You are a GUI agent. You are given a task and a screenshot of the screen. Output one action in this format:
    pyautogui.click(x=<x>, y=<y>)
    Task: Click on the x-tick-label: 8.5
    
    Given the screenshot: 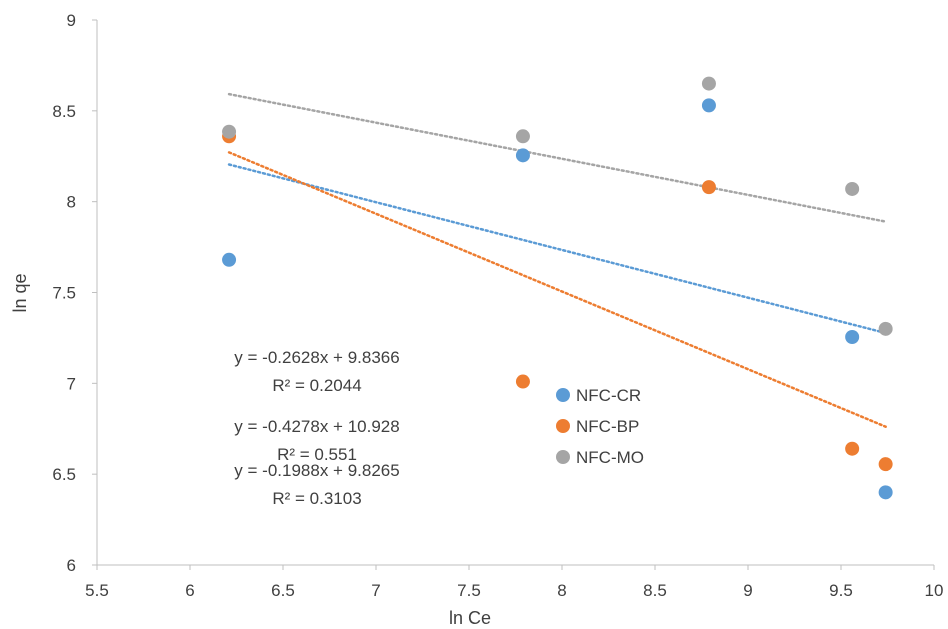 What is the action you would take?
    pyautogui.click(x=655, y=590)
    